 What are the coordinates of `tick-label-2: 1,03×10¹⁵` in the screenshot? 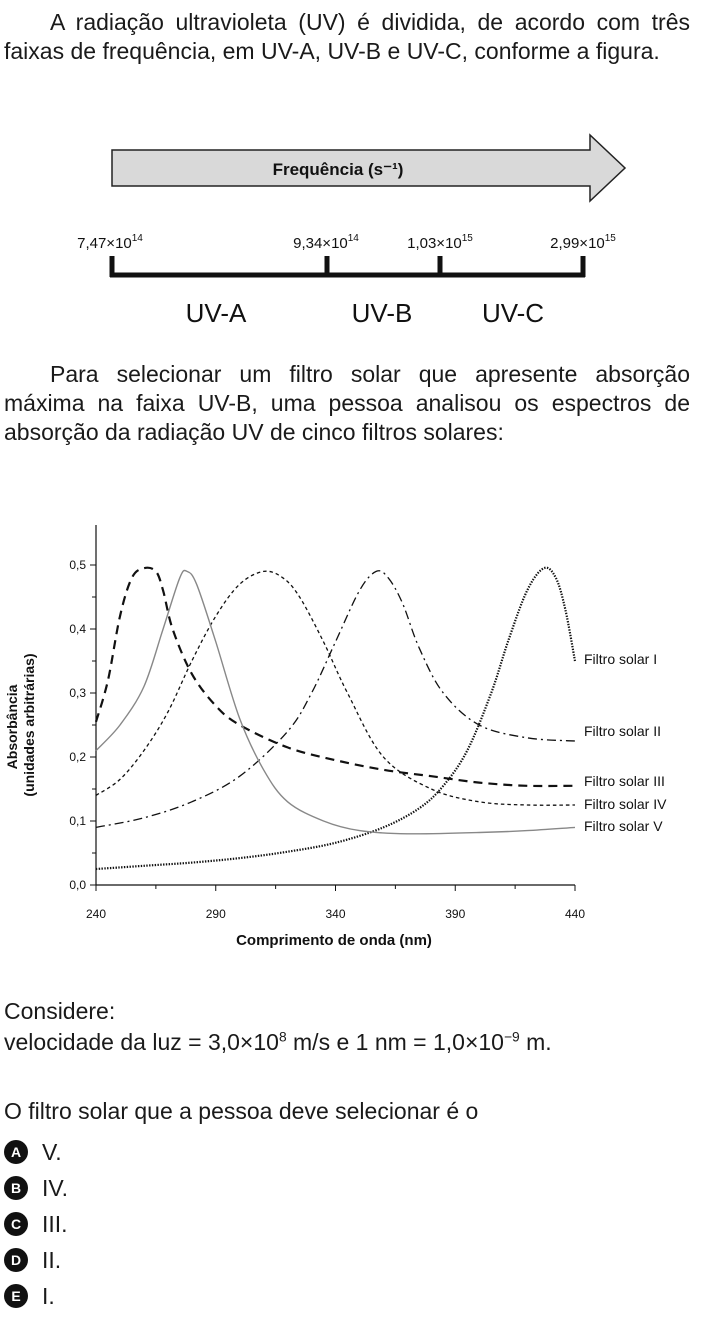 It's located at (440, 242).